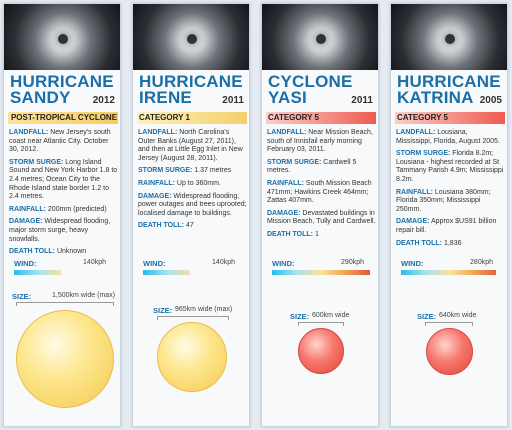  Describe the element at coordinates (452, 243) in the screenshot. I see `death-toll-text: 1,836` at that location.